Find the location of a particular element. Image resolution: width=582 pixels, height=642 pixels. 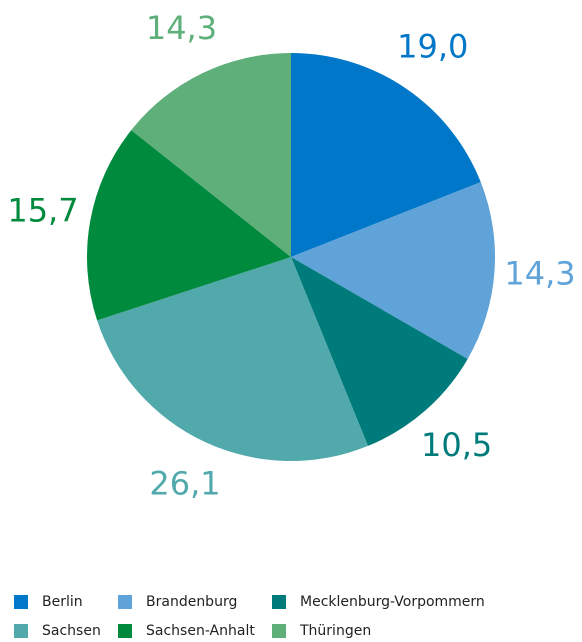

legend-label: Mecklenburg-Vorpommern is located at coordinates (392, 602).